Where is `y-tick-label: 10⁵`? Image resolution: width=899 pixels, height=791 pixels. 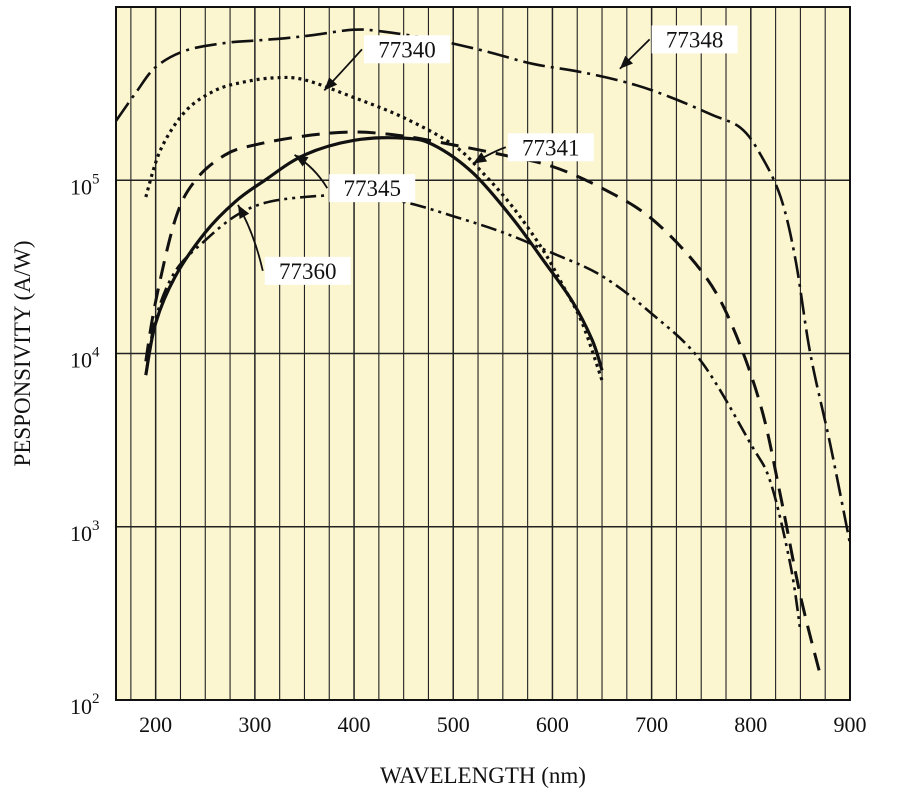
y-tick-label: 10⁵ is located at coordinates (85, 185).